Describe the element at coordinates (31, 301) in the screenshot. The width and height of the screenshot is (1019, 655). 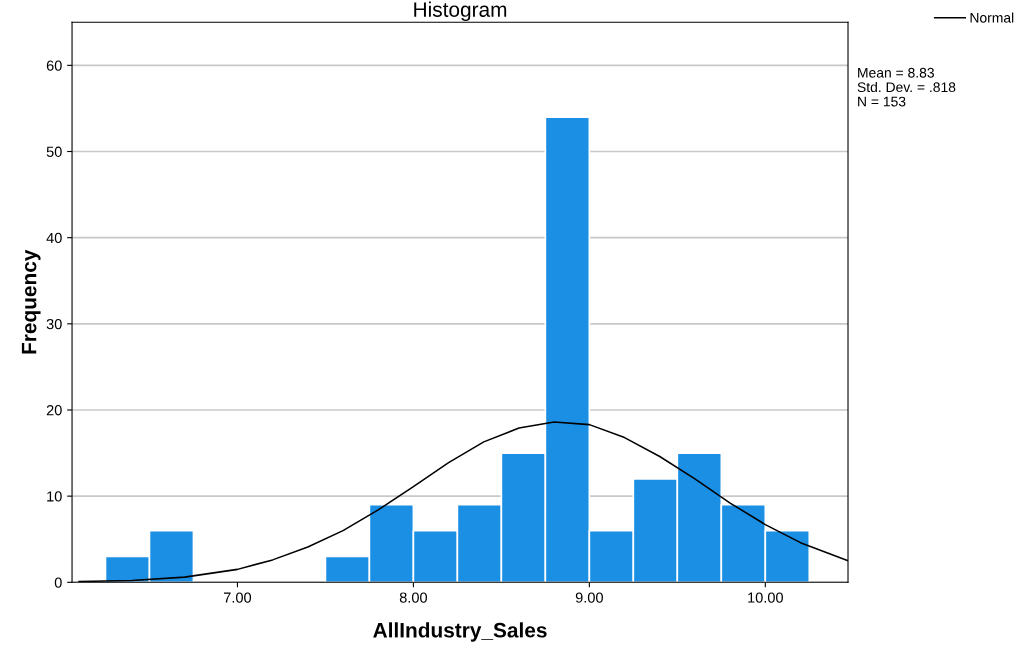
I see `y-axis-title: Frequency` at that location.